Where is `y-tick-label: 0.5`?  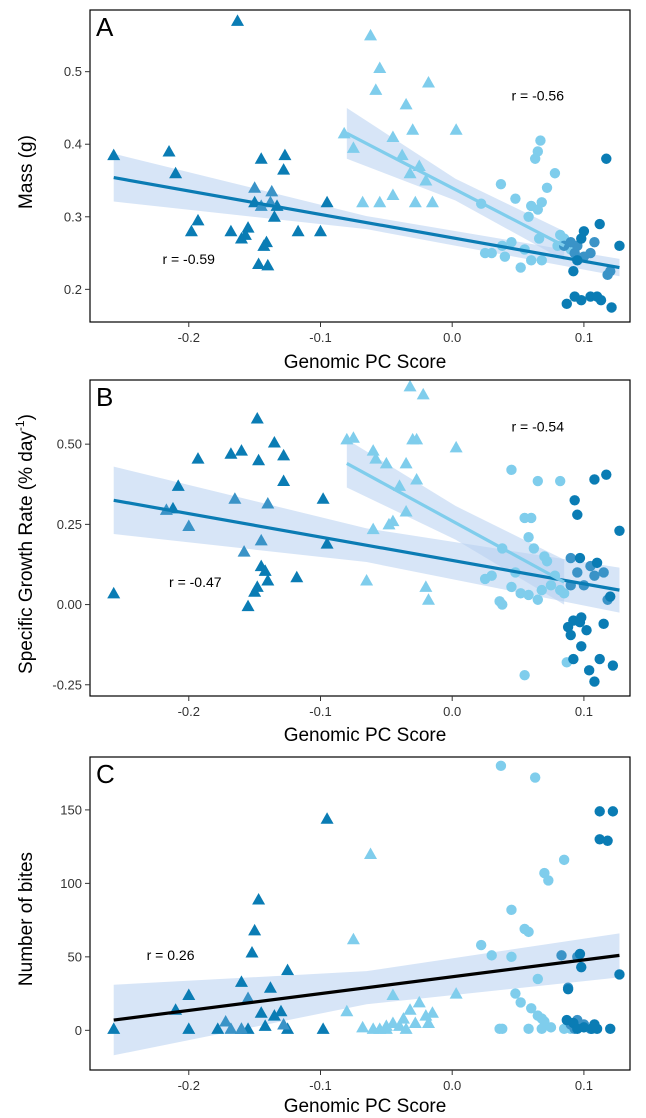
y-tick-label: 0.5 is located at coordinates (73, 71).